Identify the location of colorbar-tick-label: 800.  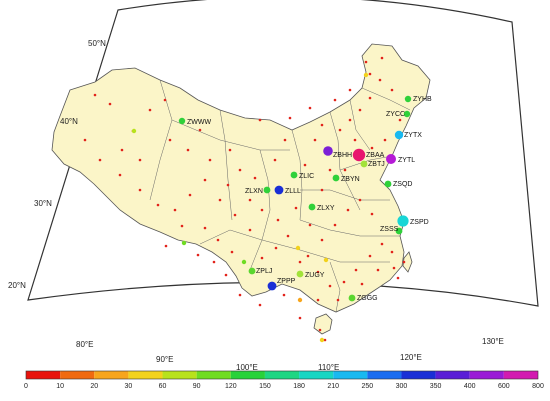
(538, 386).